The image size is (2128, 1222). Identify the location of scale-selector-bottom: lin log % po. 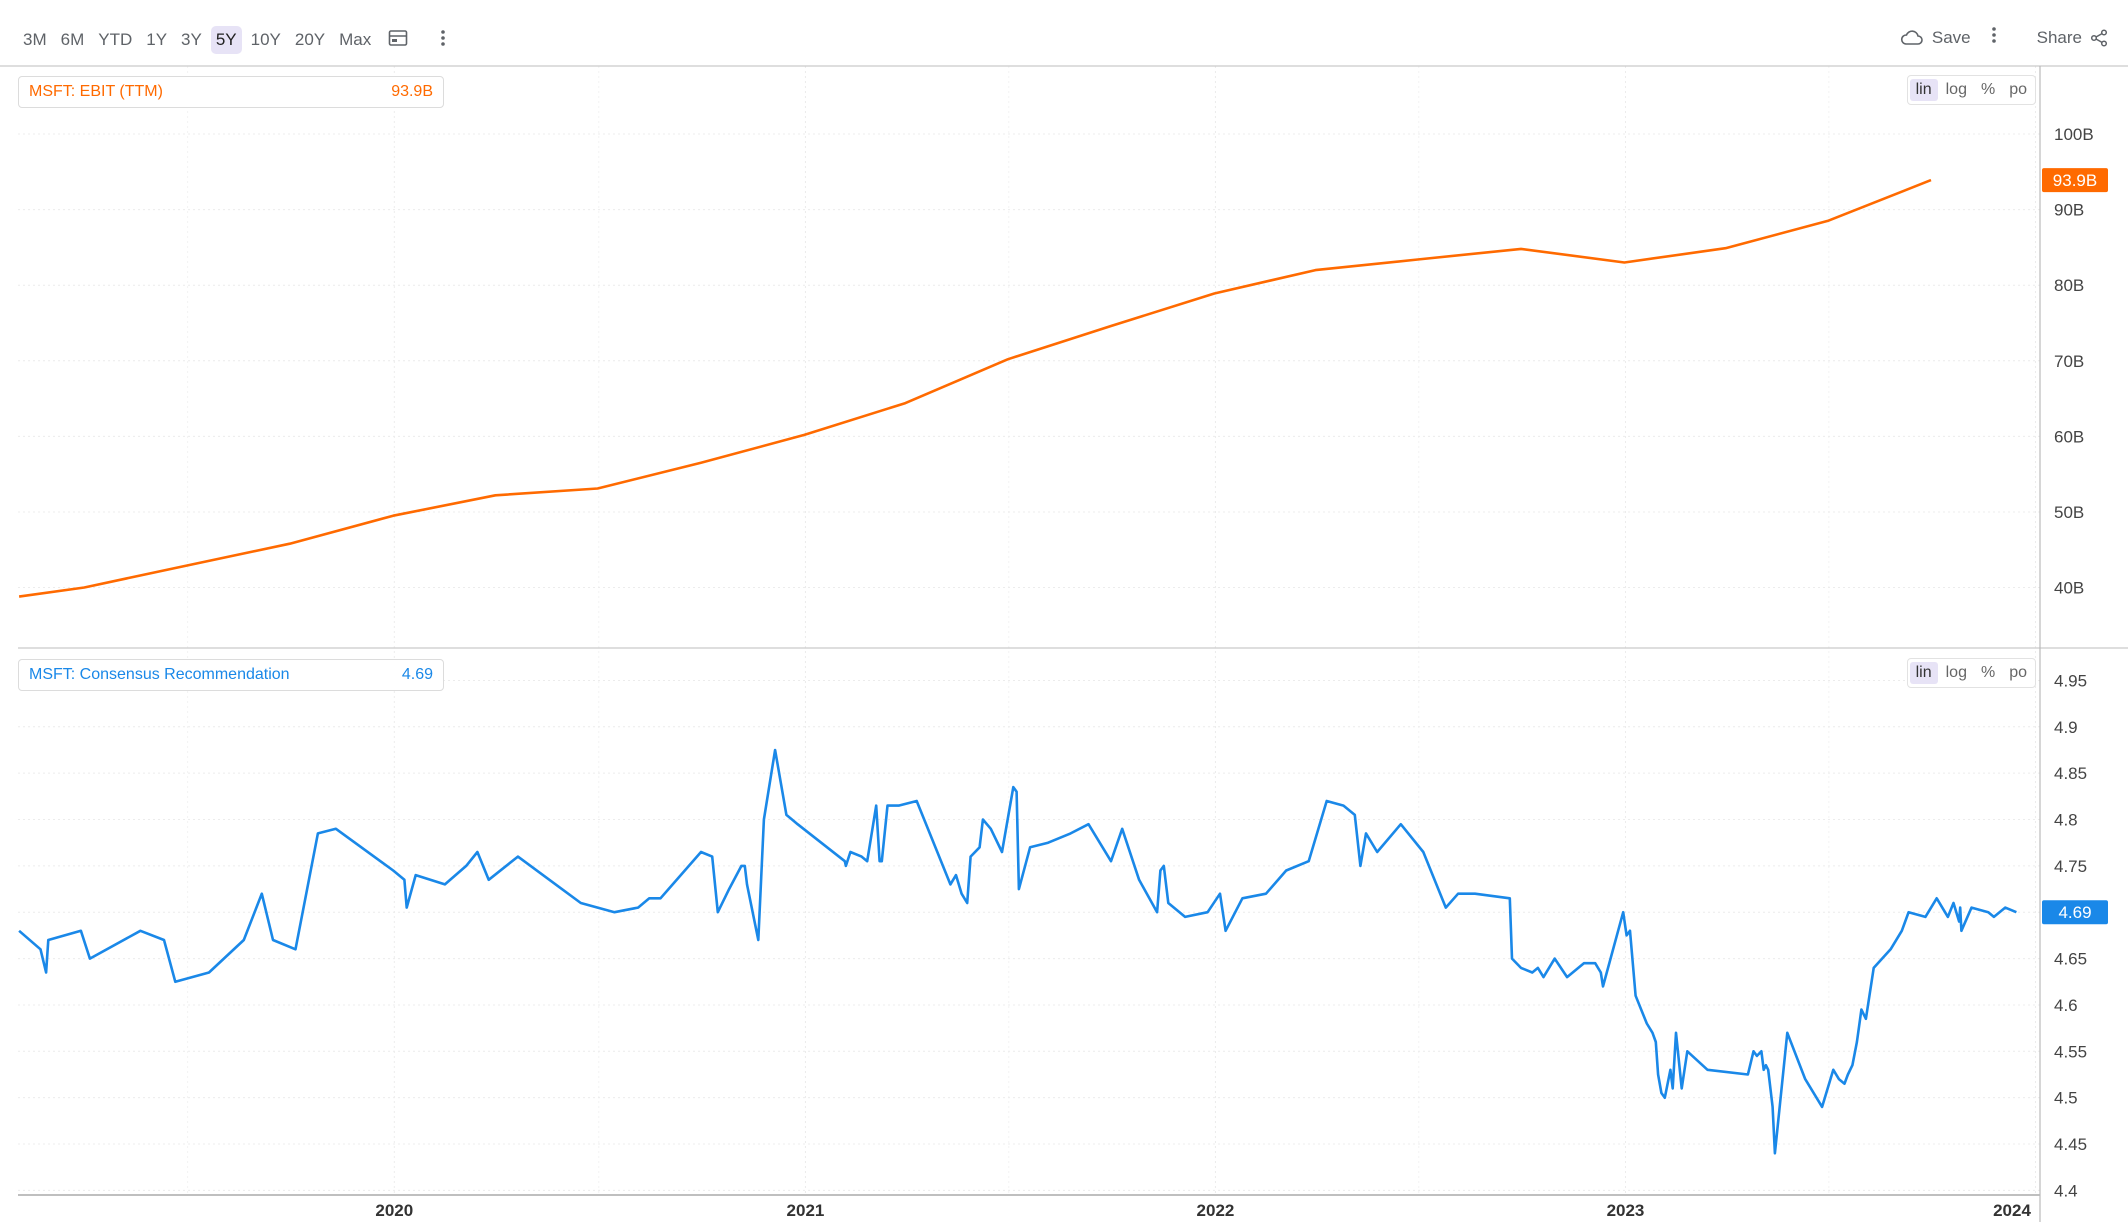
(1971, 673).